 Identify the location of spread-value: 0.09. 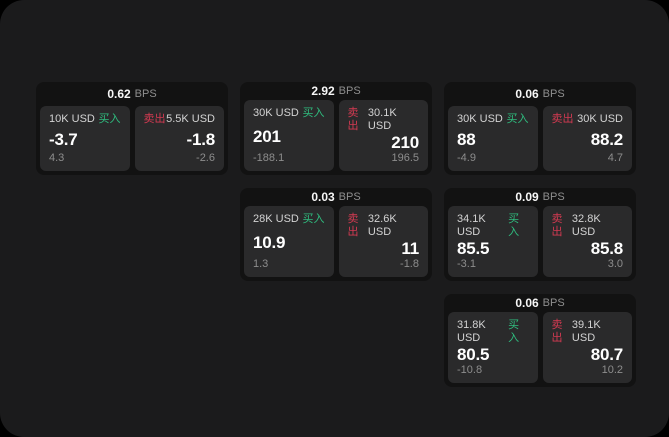
(527, 197).